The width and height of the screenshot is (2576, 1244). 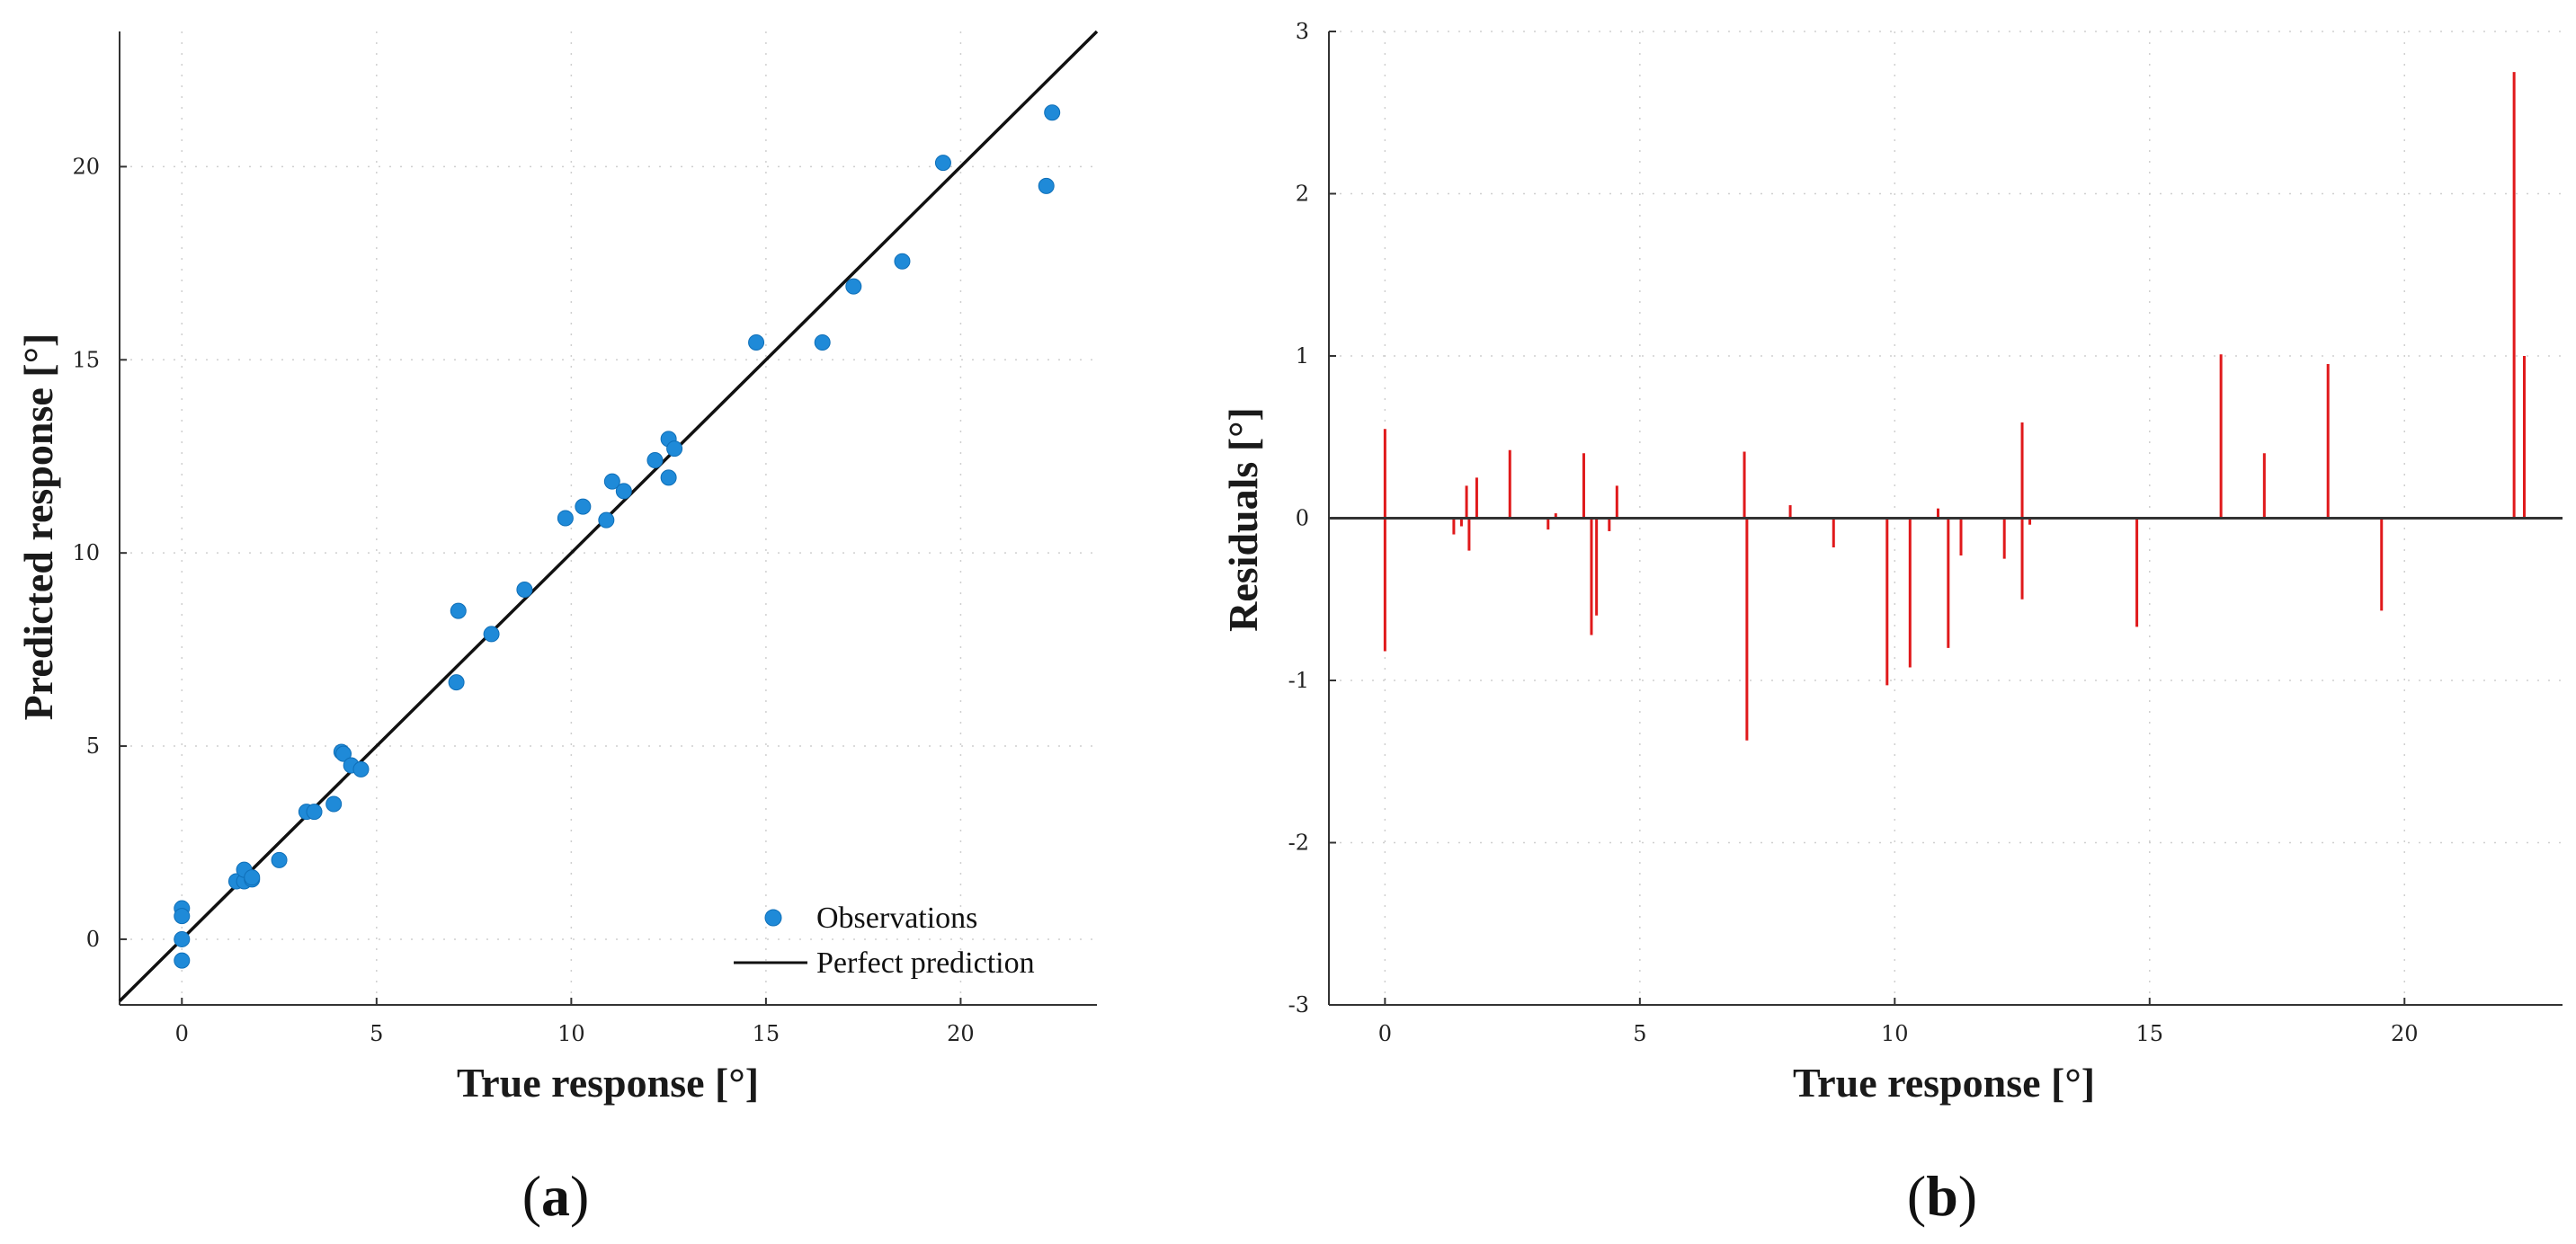 What do you see at coordinates (86, 552) in the screenshot?
I see `panel-a-y-tick-label: 10` at bounding box center [86, 552].